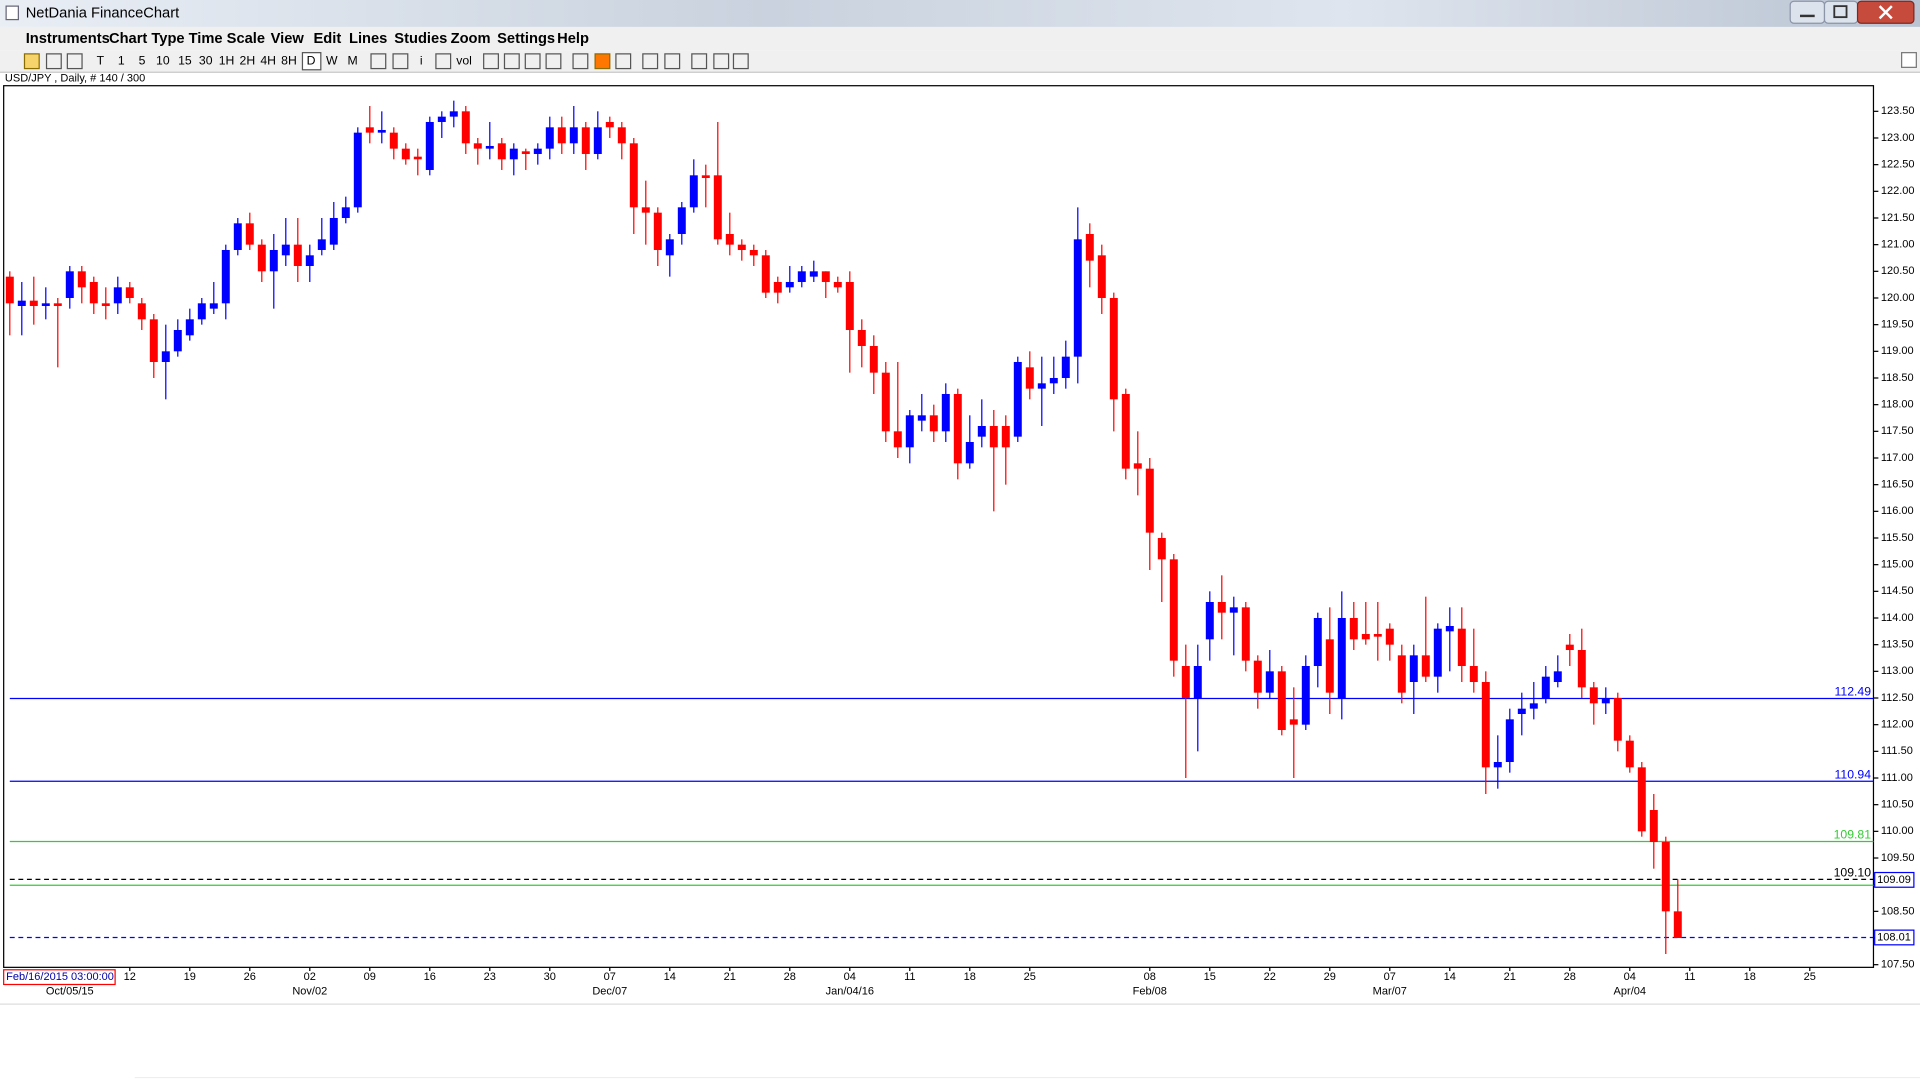 The image size is (1920, 1080). What do you see at coordinates (670, 977) in the screenshot?
I see `x-tick-label: 14` at bounding box center [670, 977].